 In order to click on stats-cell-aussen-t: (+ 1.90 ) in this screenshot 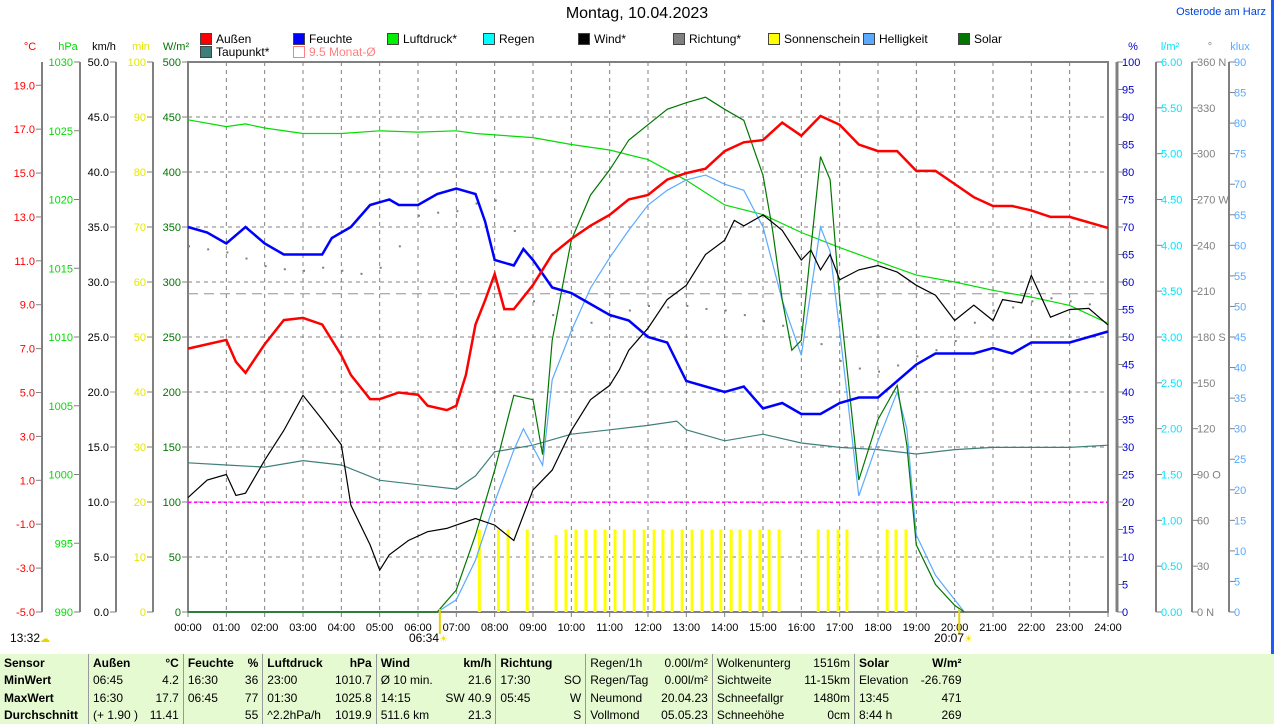, I will do `click(116, 715)`.